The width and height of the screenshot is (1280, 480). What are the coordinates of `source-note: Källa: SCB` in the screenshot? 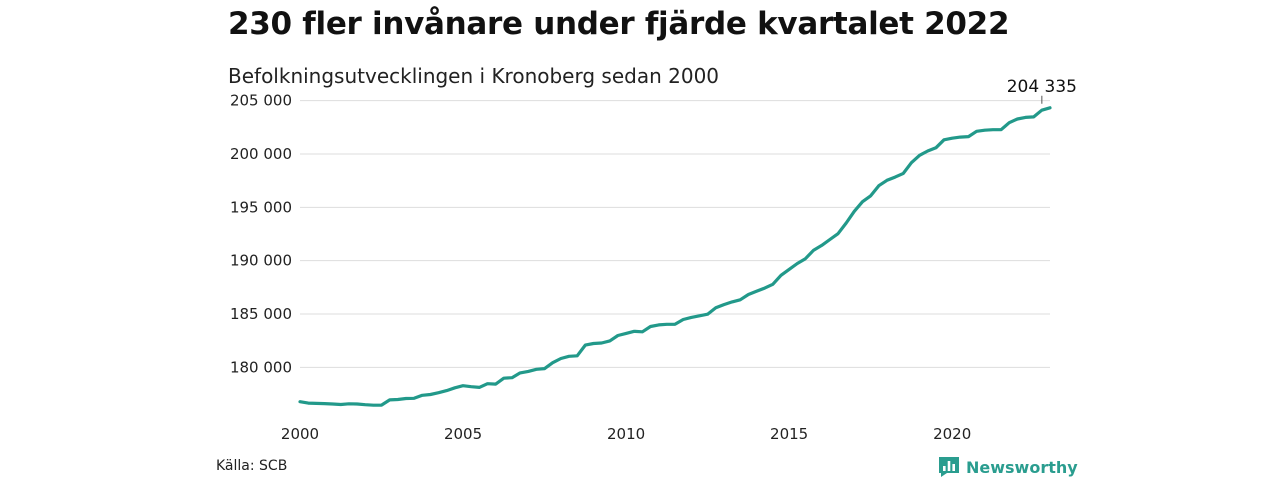 It's located at (252, 466).